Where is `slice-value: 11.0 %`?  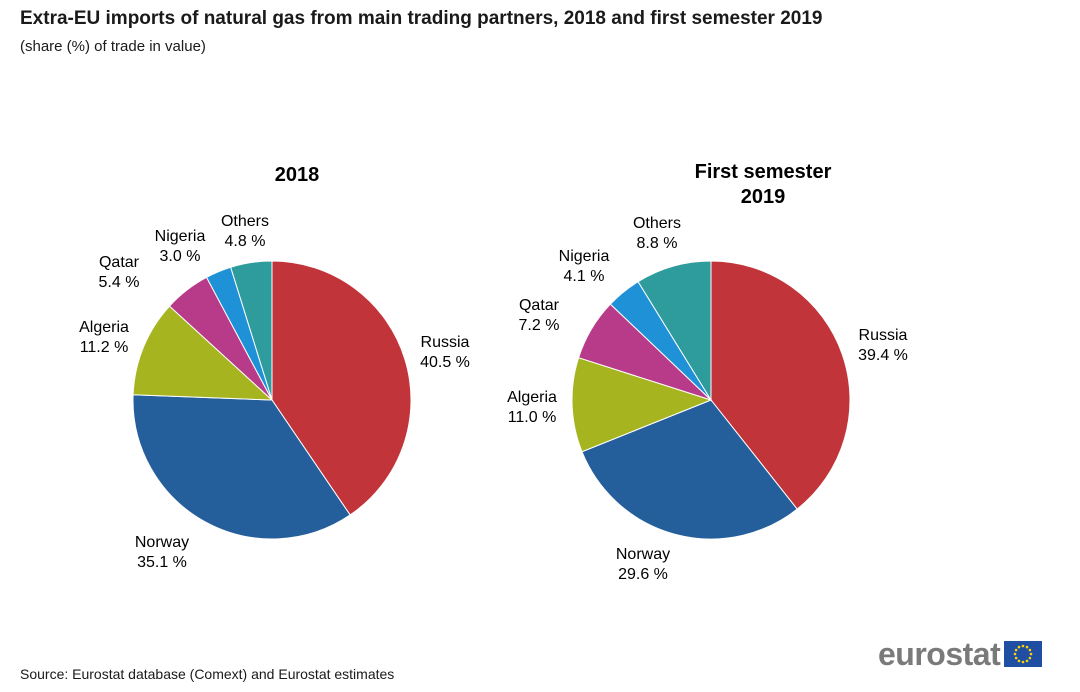
slice-value: 11.0 % is located at coordinates (532, 417).